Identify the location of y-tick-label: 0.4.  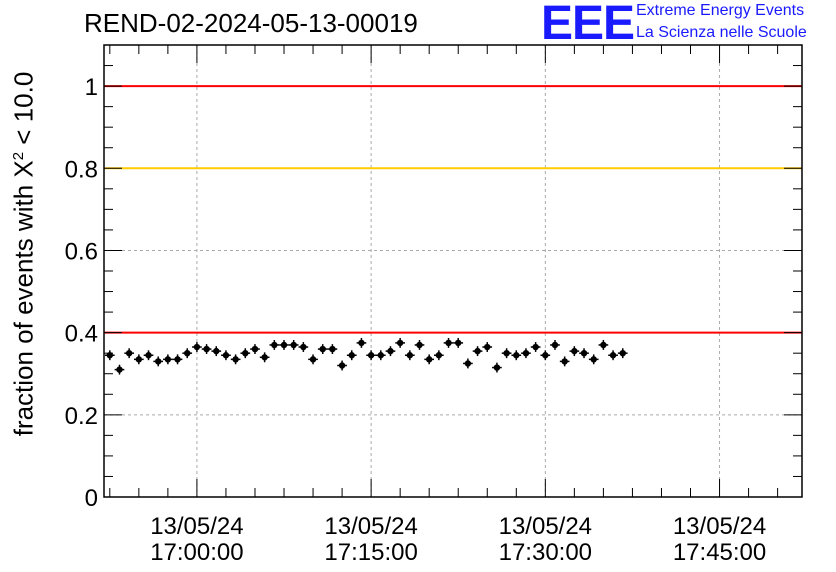
(81, 334).